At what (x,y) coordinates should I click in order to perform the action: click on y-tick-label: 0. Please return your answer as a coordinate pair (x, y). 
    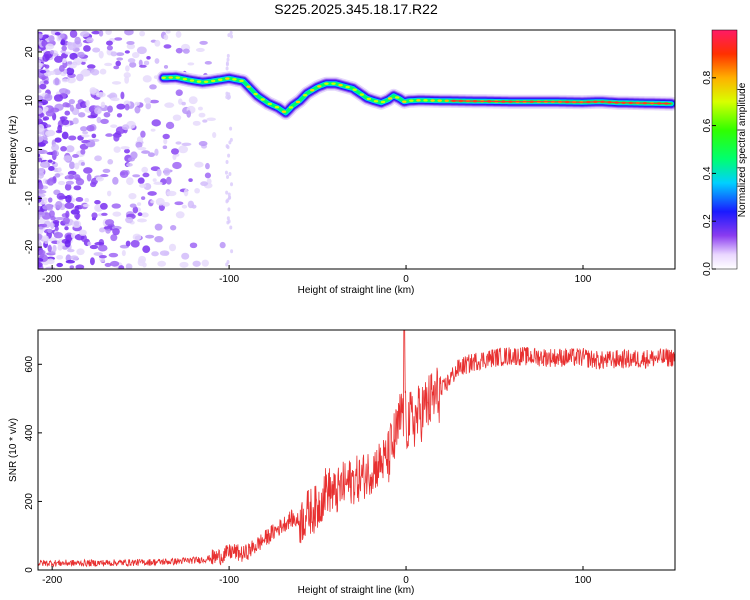
    Looking at the image, I should click on (29, 570).